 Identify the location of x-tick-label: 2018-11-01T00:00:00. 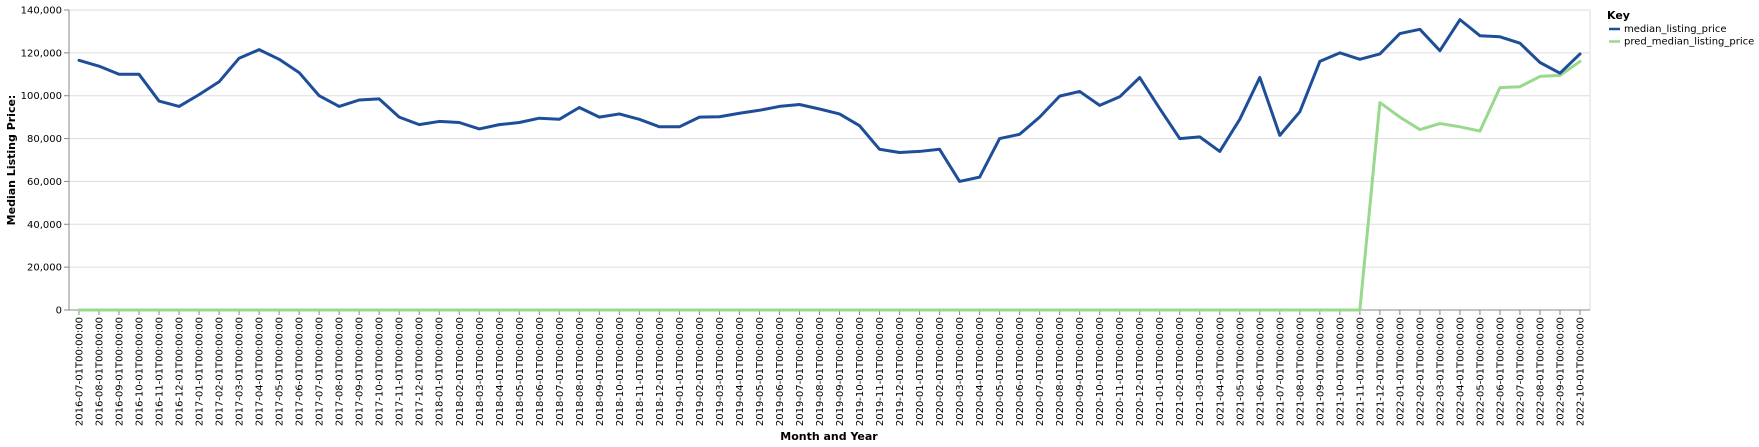
(640, 371).